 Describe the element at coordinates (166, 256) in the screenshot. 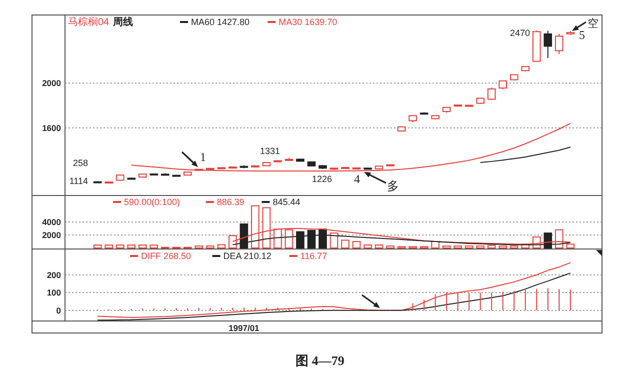

I see `legend-label: DIFF 268.50` at that location.